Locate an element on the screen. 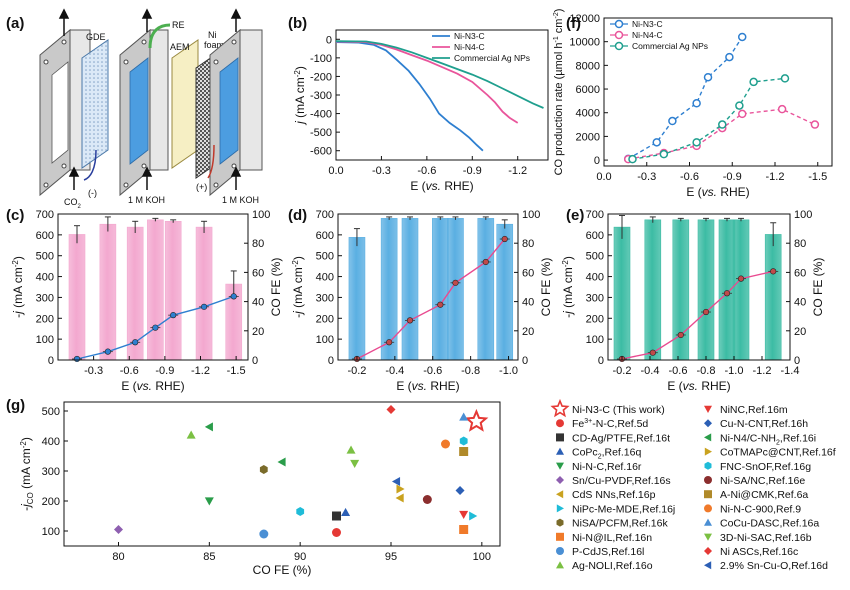 The height and width of the screenshot is (590, 850). legend-label: Ni-SA/NC,Ref.16e is located at coordinates (762, 481).